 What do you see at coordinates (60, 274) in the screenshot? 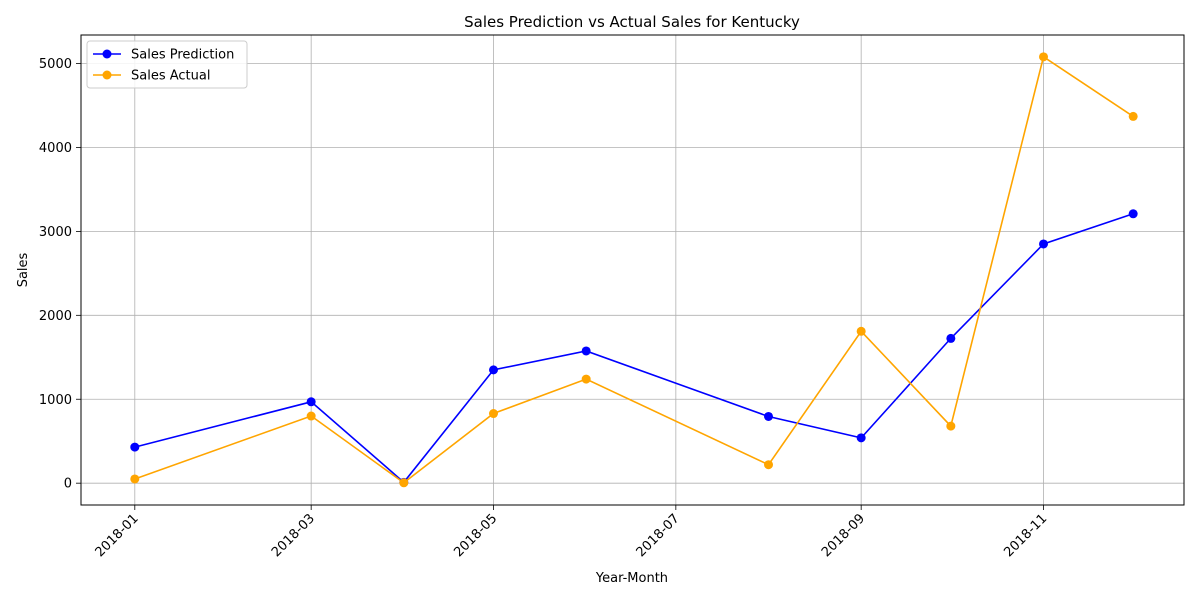
I see `y-axis-ticks: 0 1000 2000 3000 4000 5000` at bounding box center [60, 274].